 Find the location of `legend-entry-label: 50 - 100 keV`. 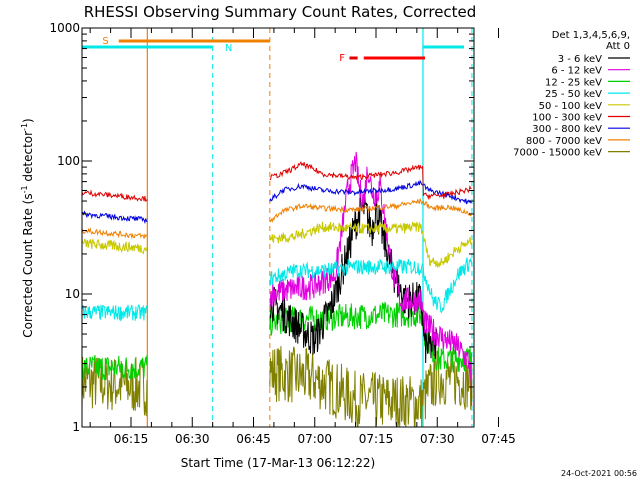

legend-entry-label: 50 - 100 keV is located at coordinates (571, 106).